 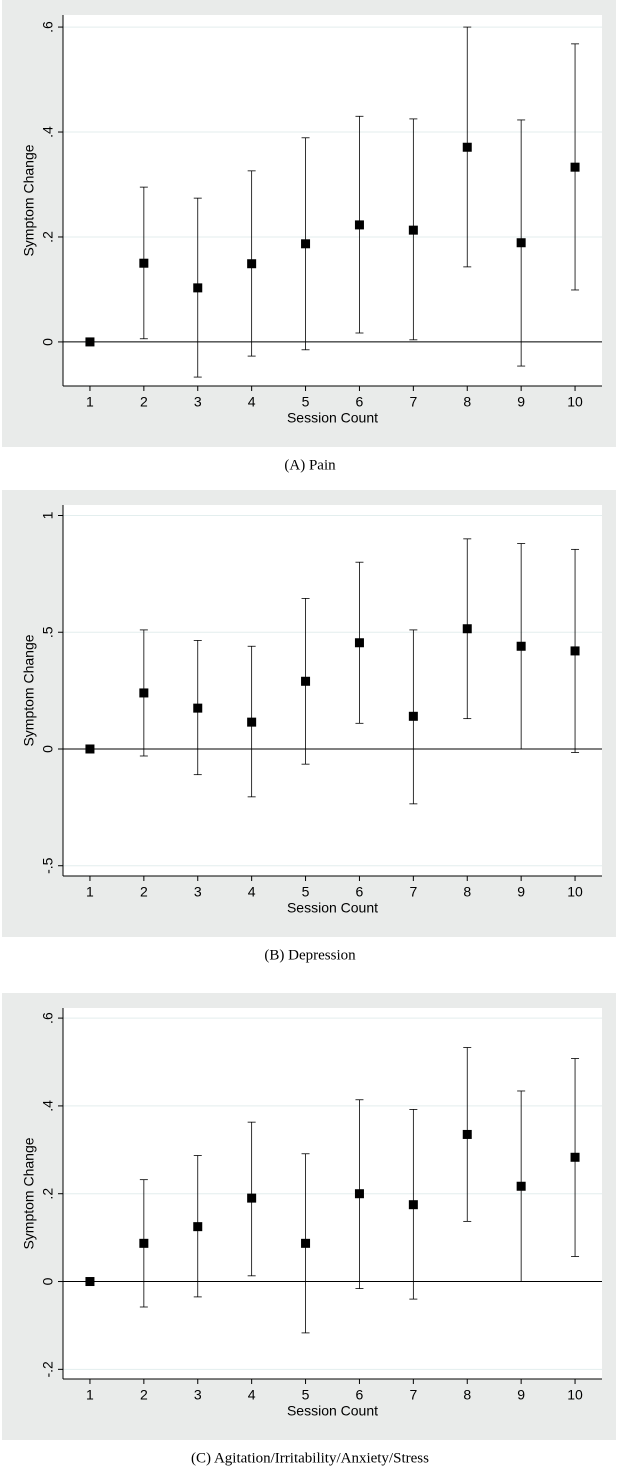 What do you see at coordinates (48, 515) in the screenshot?
I see `y-tick-label: 1` at bounding box center [48, 515].